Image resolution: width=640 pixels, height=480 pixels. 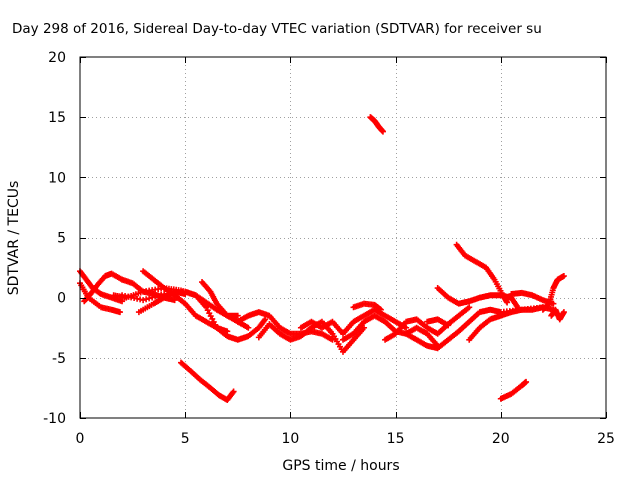 I want to click on x-tick-label: 20, so click(x=501, y=439).